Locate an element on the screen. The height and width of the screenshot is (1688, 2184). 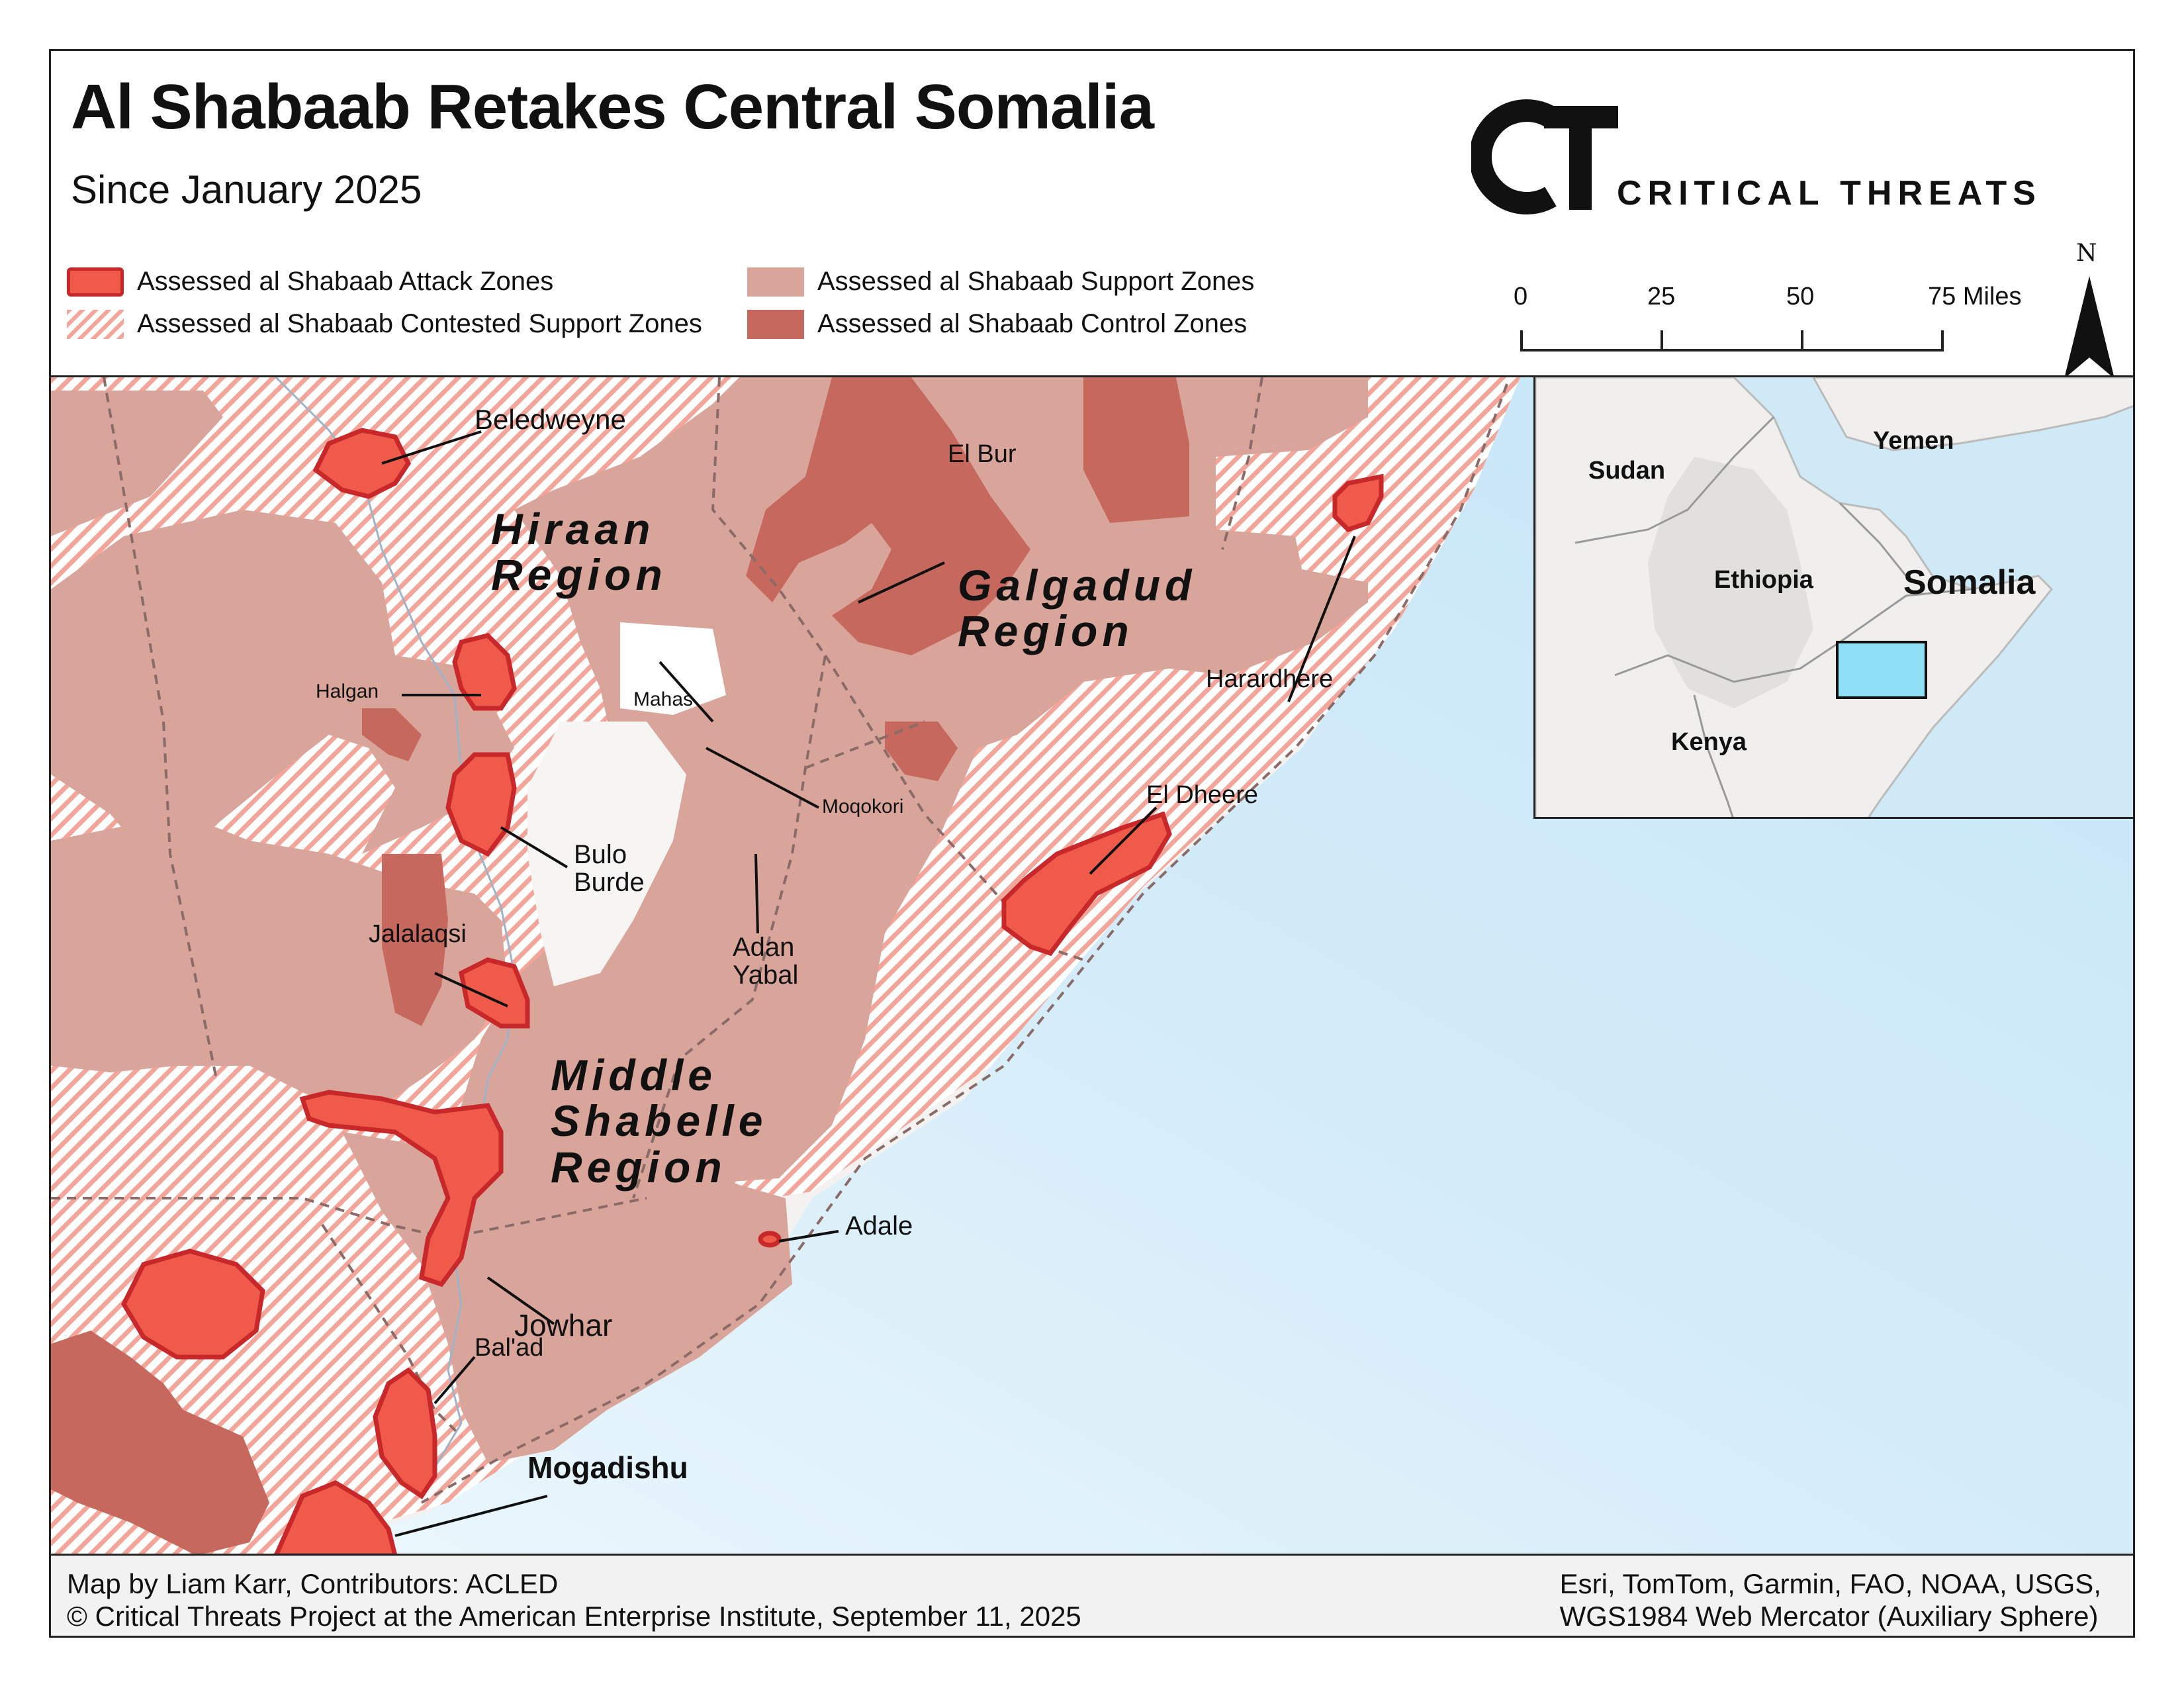
inset-label-sudan: Sudan is located at coordinates (1627, 471).